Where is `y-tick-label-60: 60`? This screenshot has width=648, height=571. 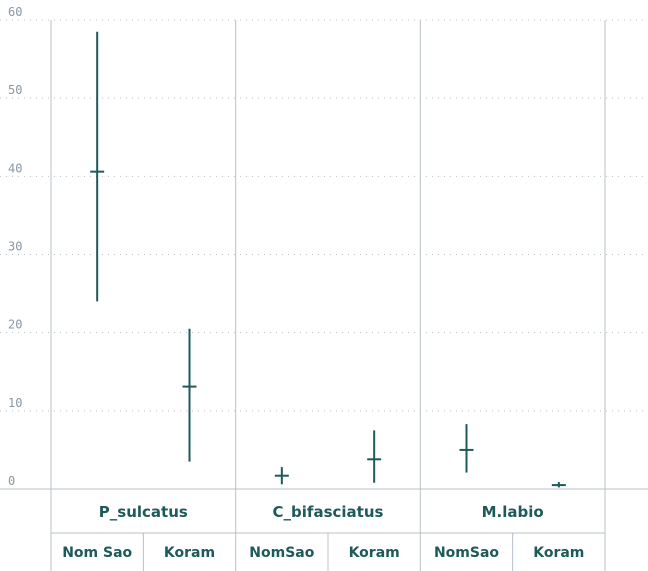
y-tick-label-60: 60 is located at coordinates (15, 12).